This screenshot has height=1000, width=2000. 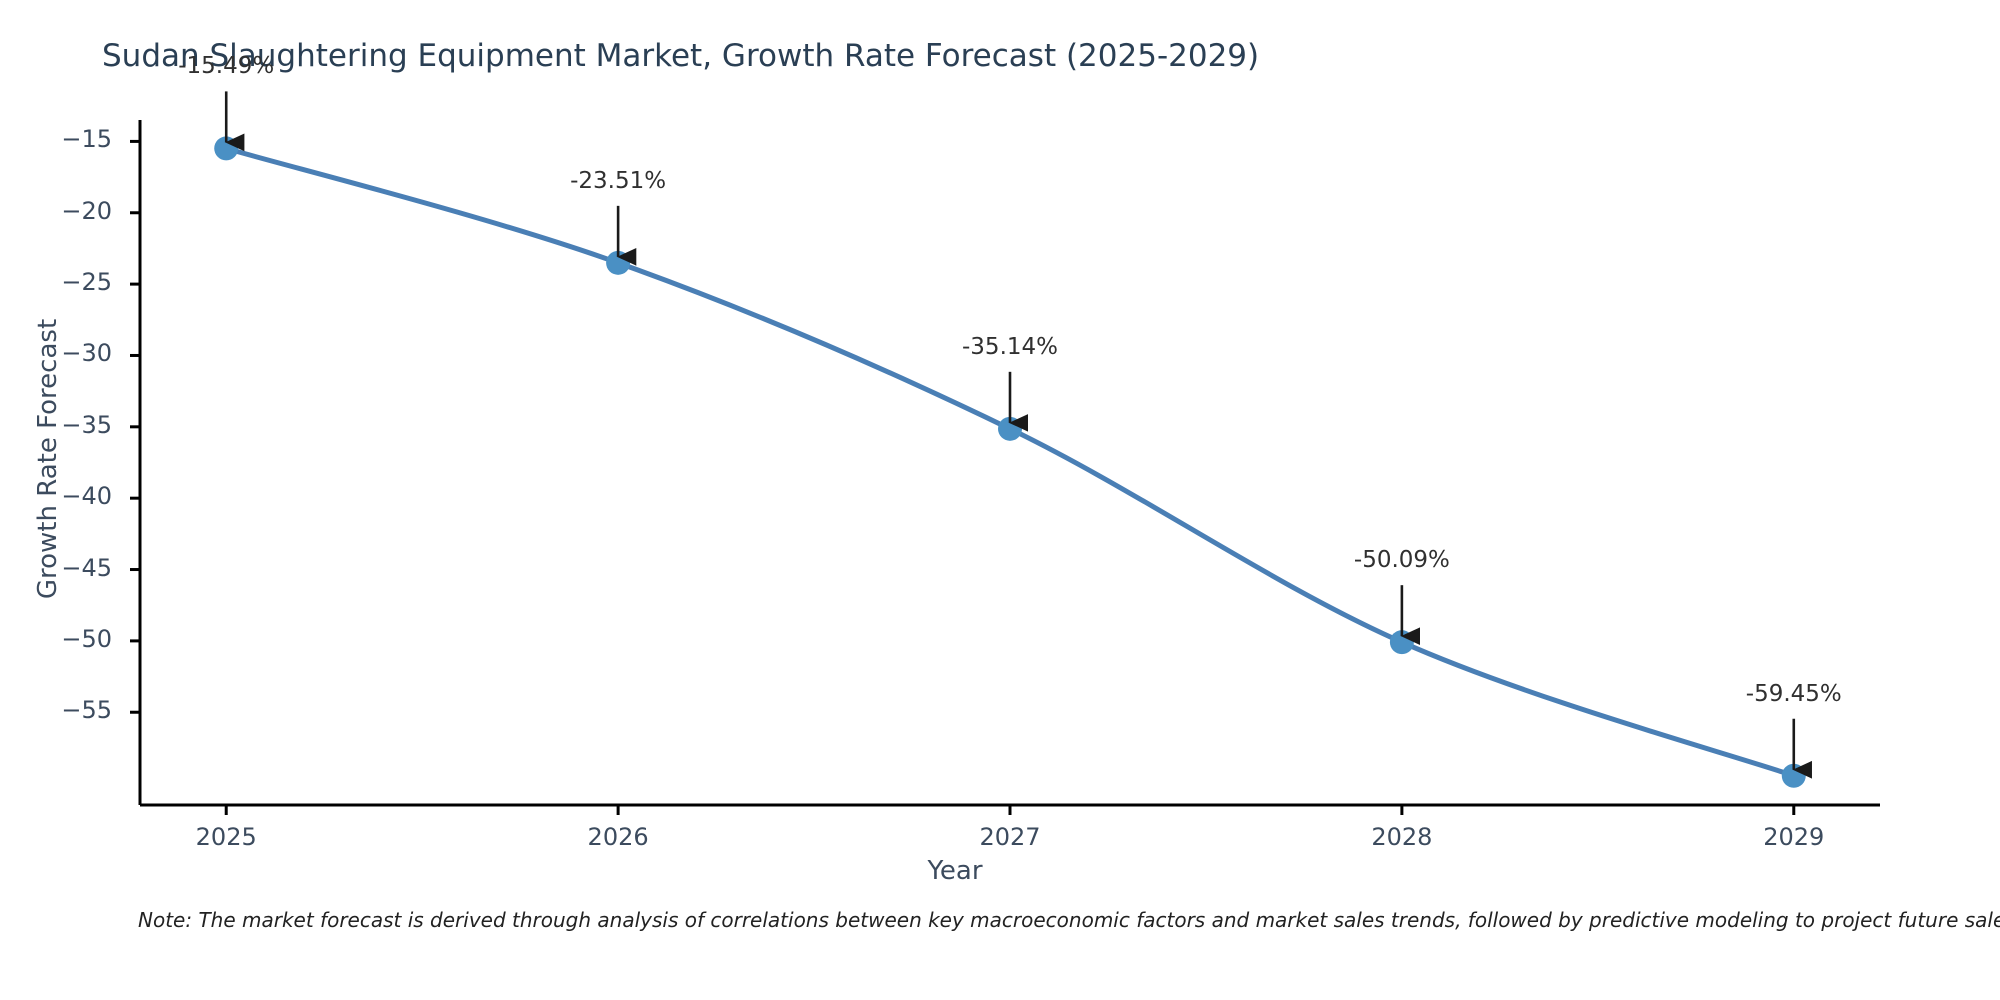 What do you see at coordinates (86, 496) in the screenshot?
I see `y-tick-label: −40` at bounding box center [86, 496].